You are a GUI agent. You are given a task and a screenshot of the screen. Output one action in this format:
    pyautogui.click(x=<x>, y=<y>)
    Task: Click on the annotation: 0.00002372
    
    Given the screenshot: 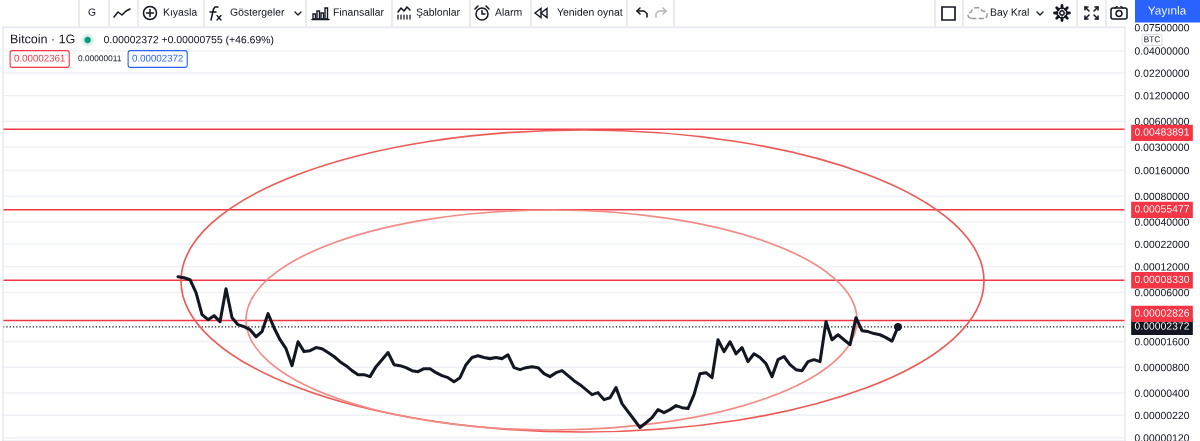 What is the action you would take?
    pyautogui.click(x=157, y=58)
    